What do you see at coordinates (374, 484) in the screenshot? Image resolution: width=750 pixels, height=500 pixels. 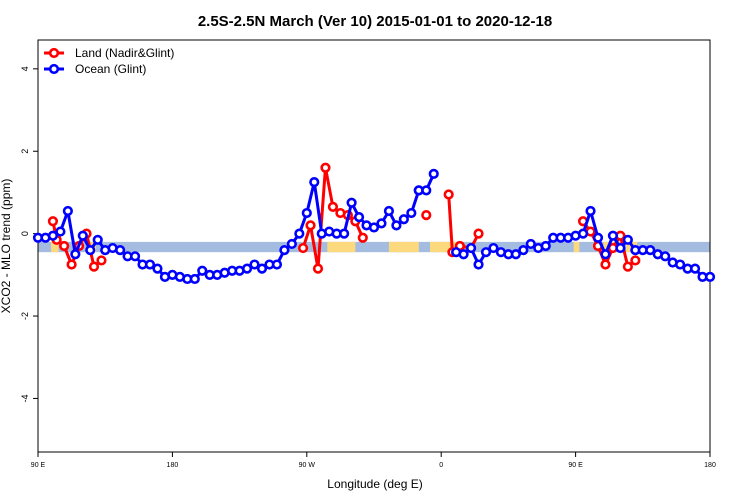 I see `x-axis-label: Longitude (deg E)` at bounding box center [374, 484].